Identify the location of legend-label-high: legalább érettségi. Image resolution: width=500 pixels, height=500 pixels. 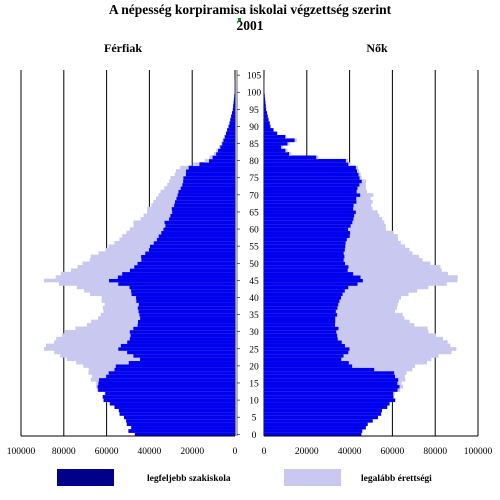
(396, 479).